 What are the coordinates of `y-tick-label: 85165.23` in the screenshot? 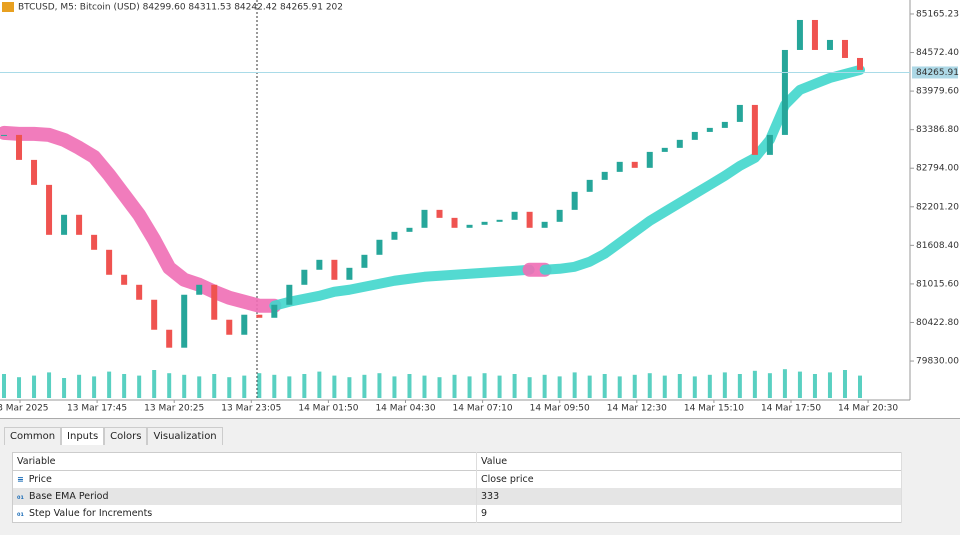 It's located at (937, 14).